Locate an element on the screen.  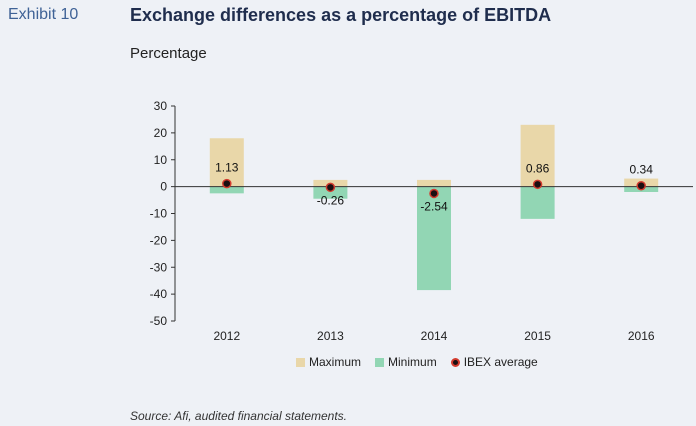
y-tick-label: -40 is located at coordinates (159, 294).